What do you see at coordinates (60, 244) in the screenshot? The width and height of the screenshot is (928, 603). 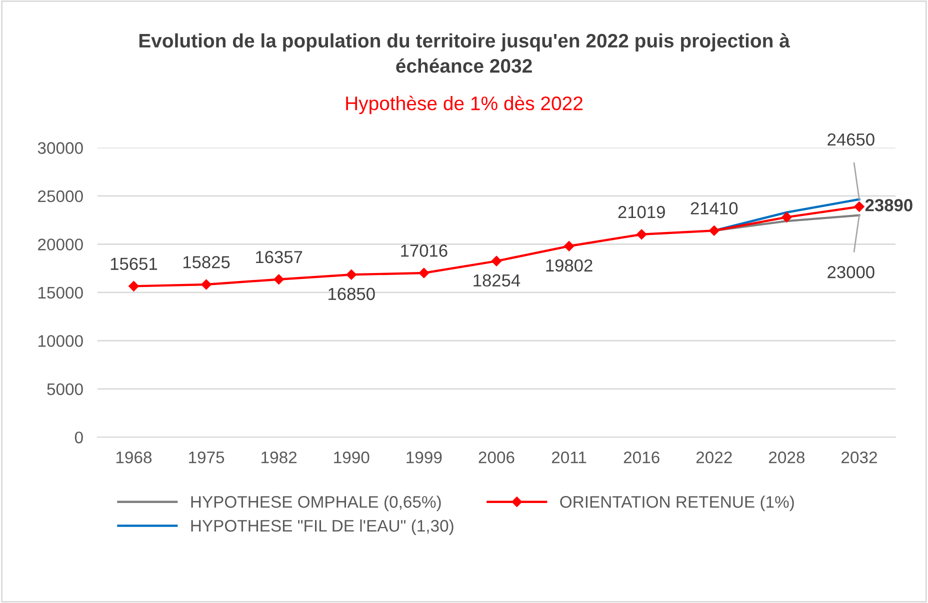 I see `y-tick-label: 20000` at bounding box center [60, 244].